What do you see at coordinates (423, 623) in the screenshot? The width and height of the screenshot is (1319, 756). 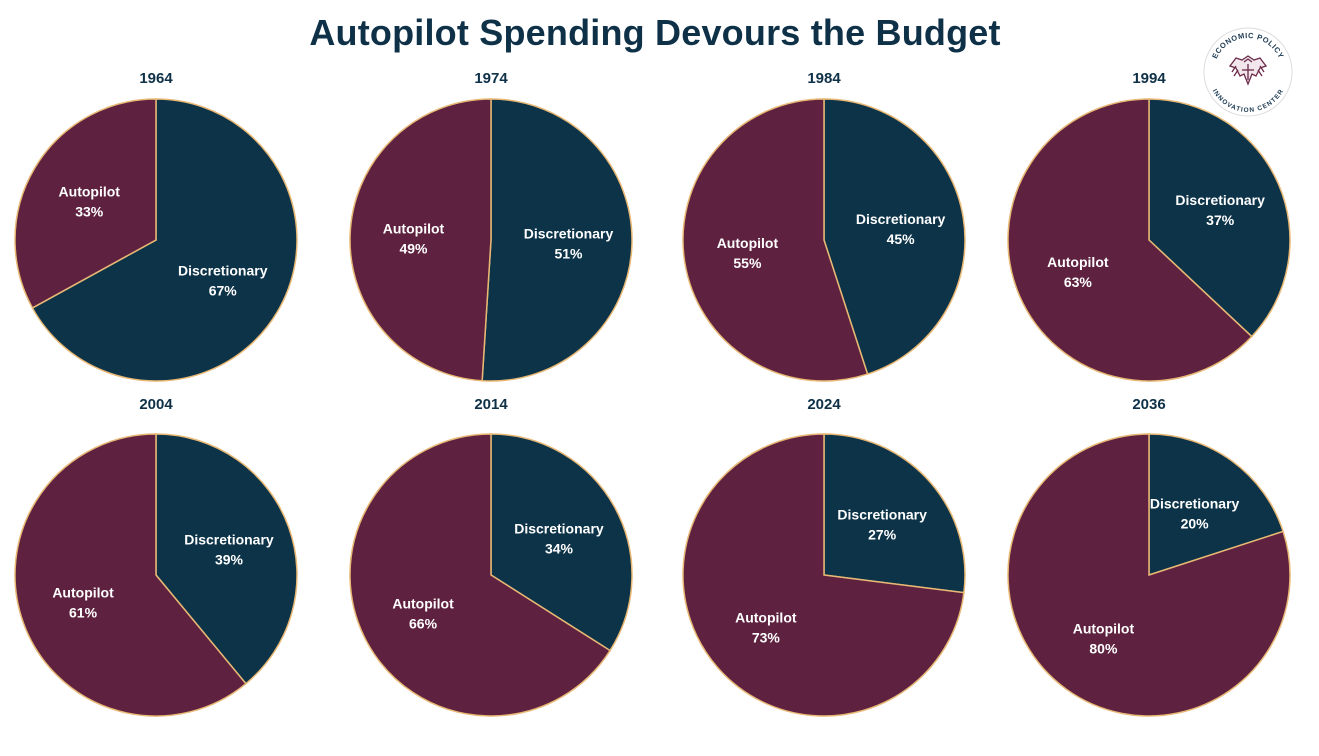 I see `pie-slice-value: 66%` at bounding box center [423, 623].